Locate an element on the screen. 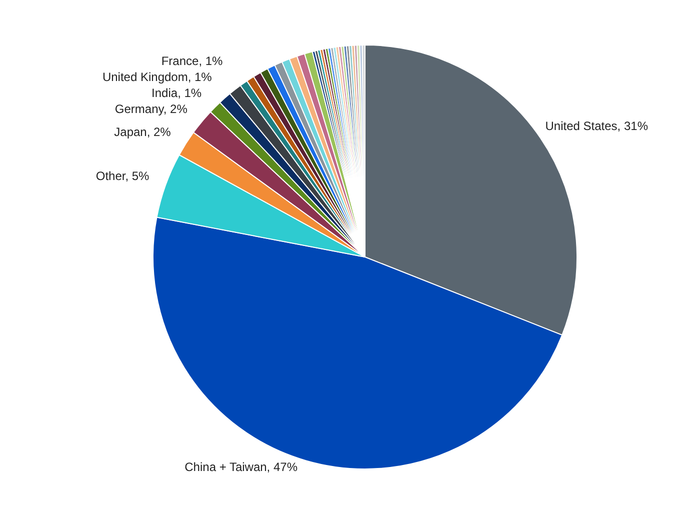 The height and width of the screenshot is (509, 700). slice-label: United Kingdom, 1% is located at coordinates (157, 77).